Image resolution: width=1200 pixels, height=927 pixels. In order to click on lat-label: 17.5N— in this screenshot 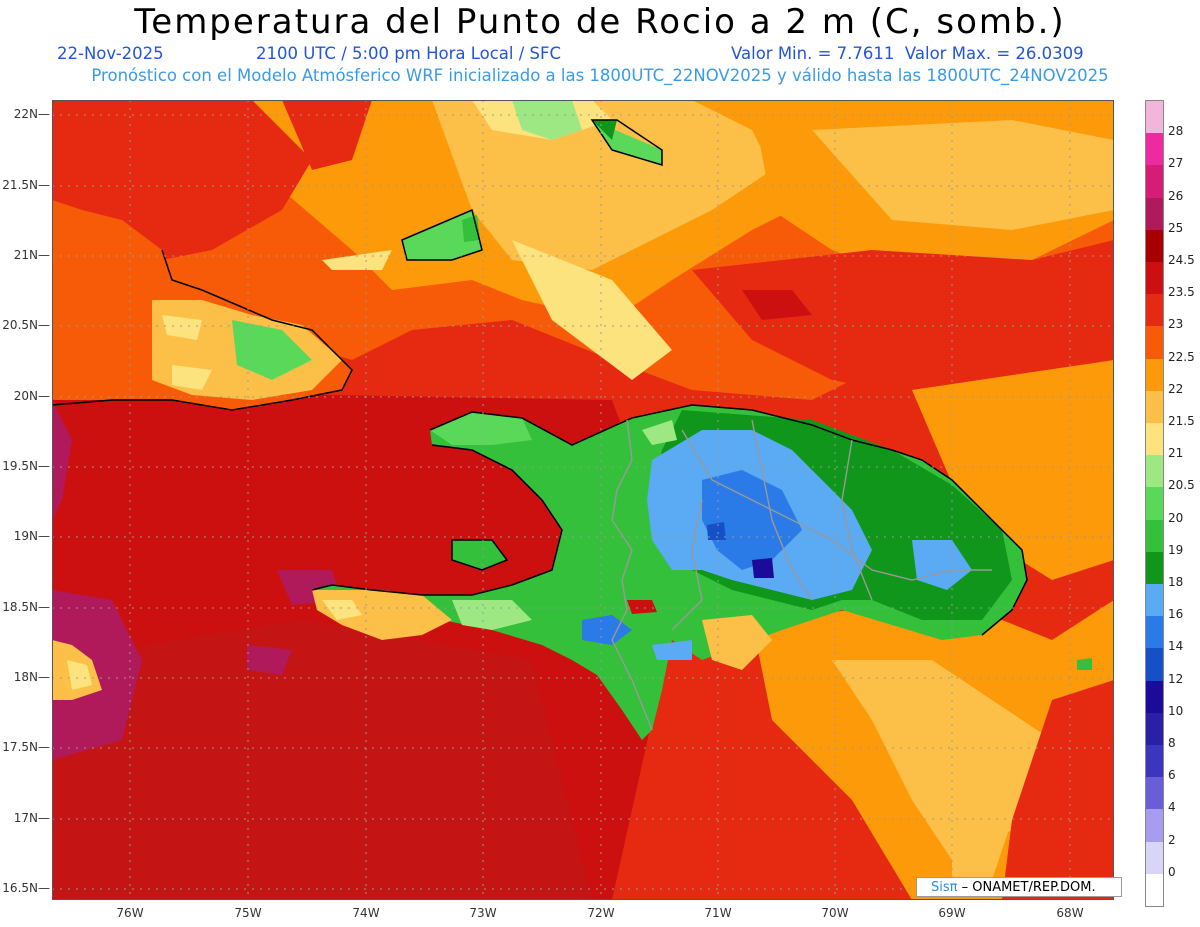, I will do `click(26, 747)`.